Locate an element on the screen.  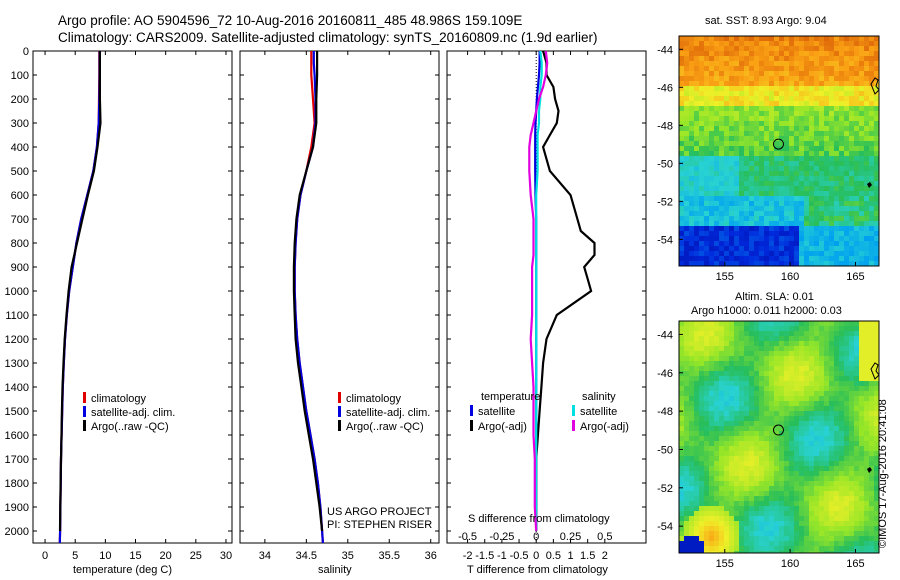
project-line1: US ARGO PROJECT is located at coordinates (379, 512).